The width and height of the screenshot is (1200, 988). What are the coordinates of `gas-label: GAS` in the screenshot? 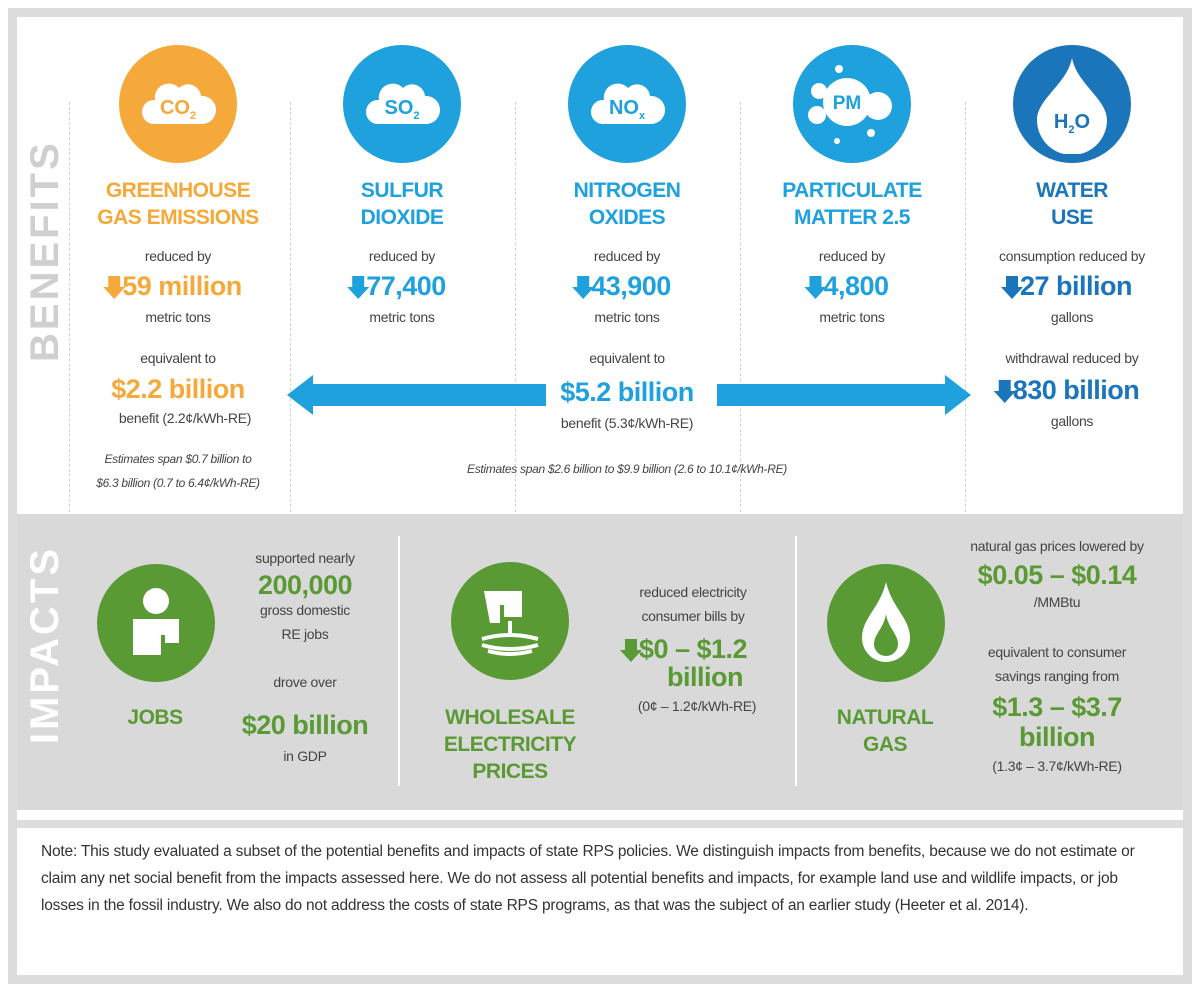 It's located at (885, 744).